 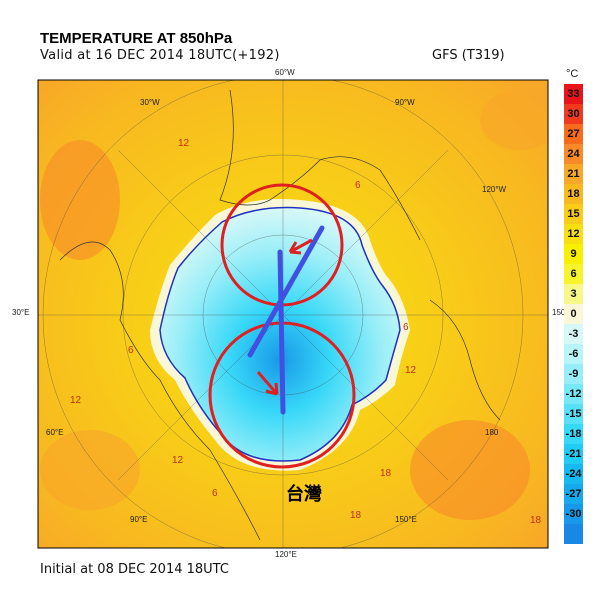 I want to click on colorbar-unit: °C, so click(x=572, y=74).